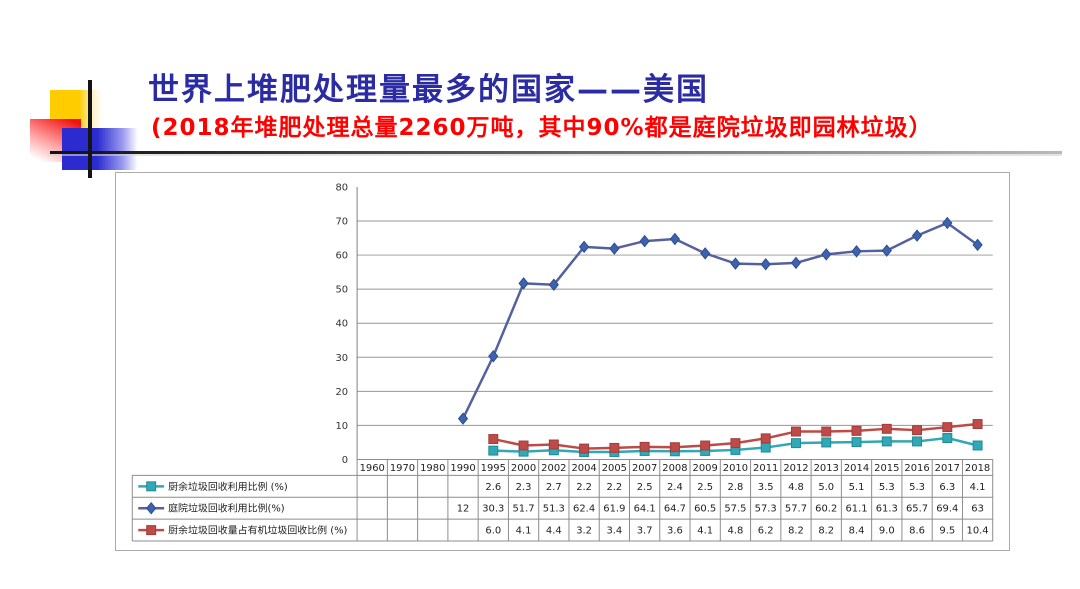 The width and height of the screenshot is (1080, 589). I want to click on legend-label: 厨余垃圾回收量占有机垃圾回收比例 (%), so click(257, 530).